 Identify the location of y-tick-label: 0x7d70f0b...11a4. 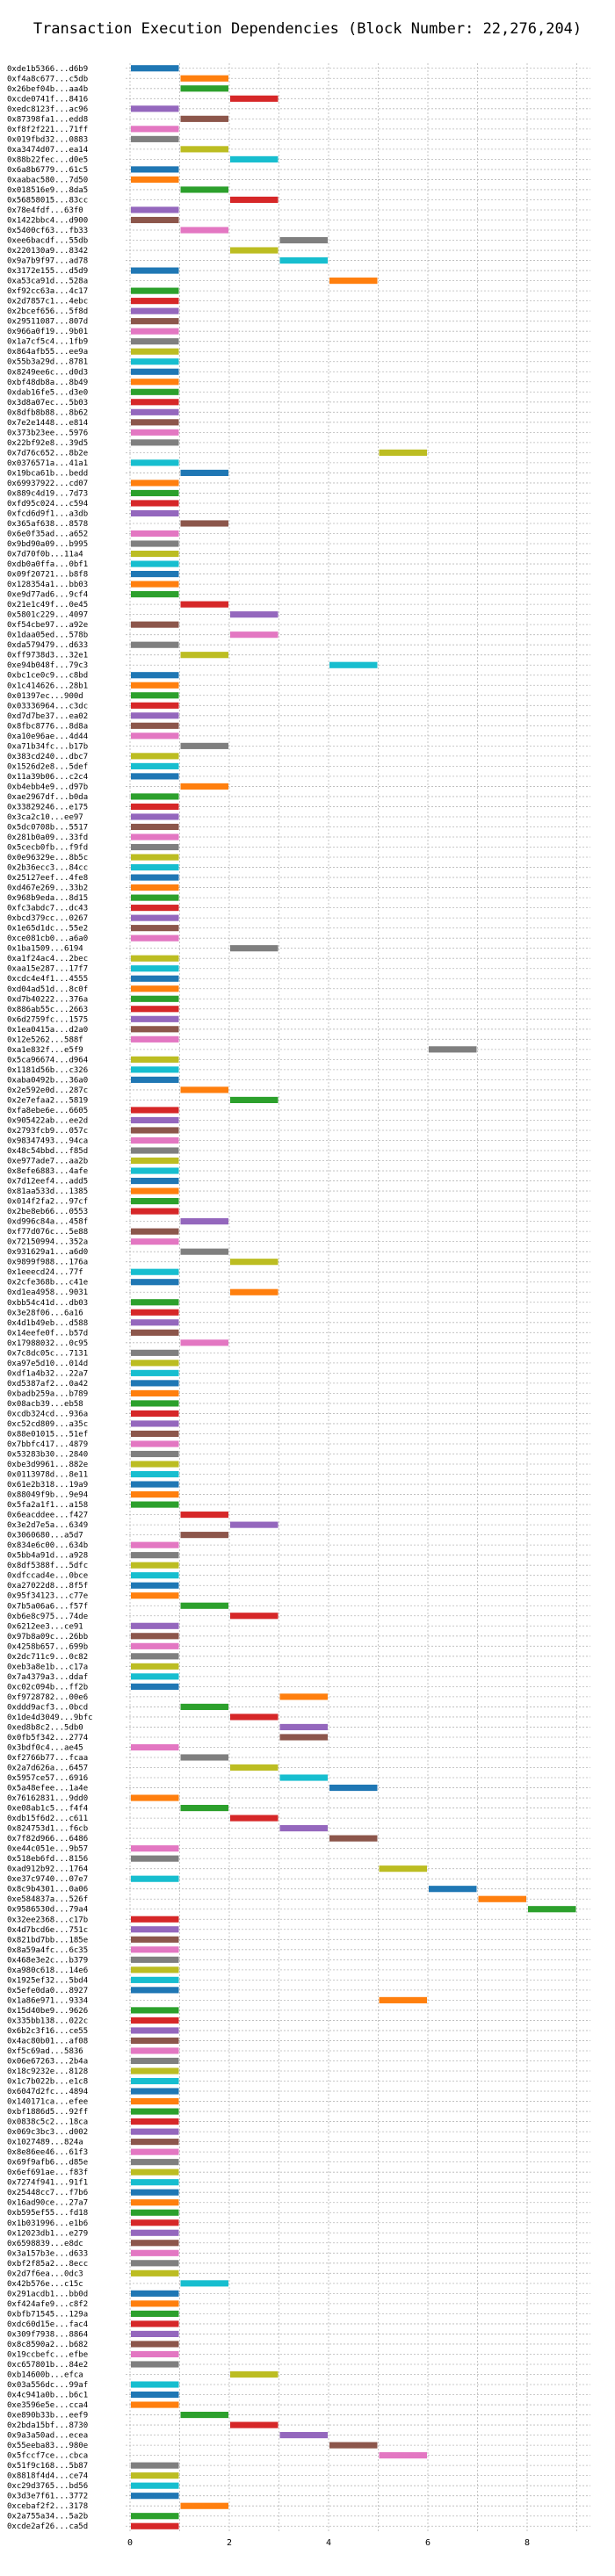
(45, 555).